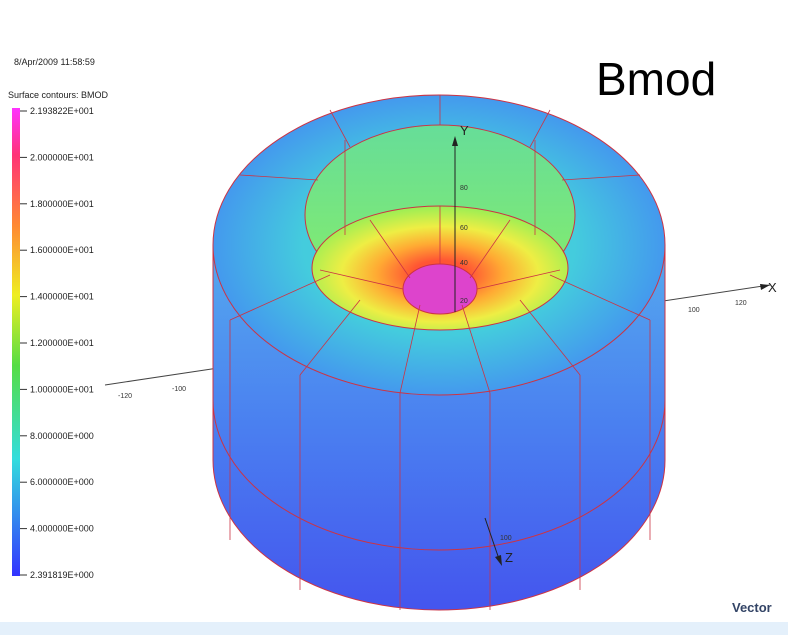  What do you see at coordinates (440, 289) in the screenshot?
I see `center-hole` at bounding box center [440, 289].